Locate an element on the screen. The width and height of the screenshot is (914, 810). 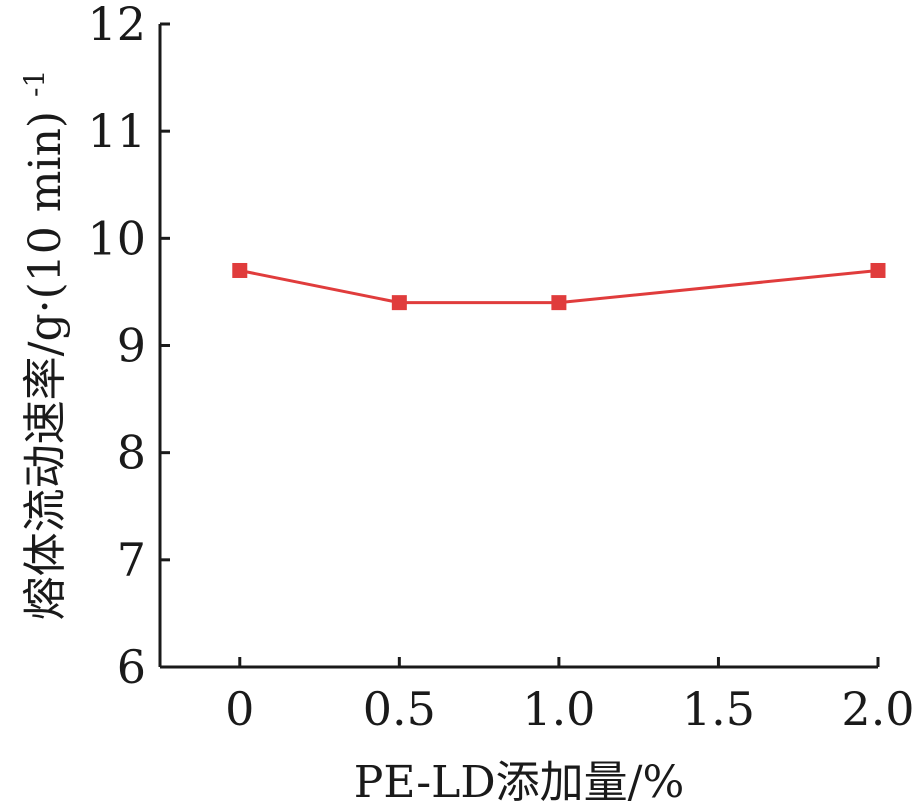
series-layer is located at coordinates (559, 286).